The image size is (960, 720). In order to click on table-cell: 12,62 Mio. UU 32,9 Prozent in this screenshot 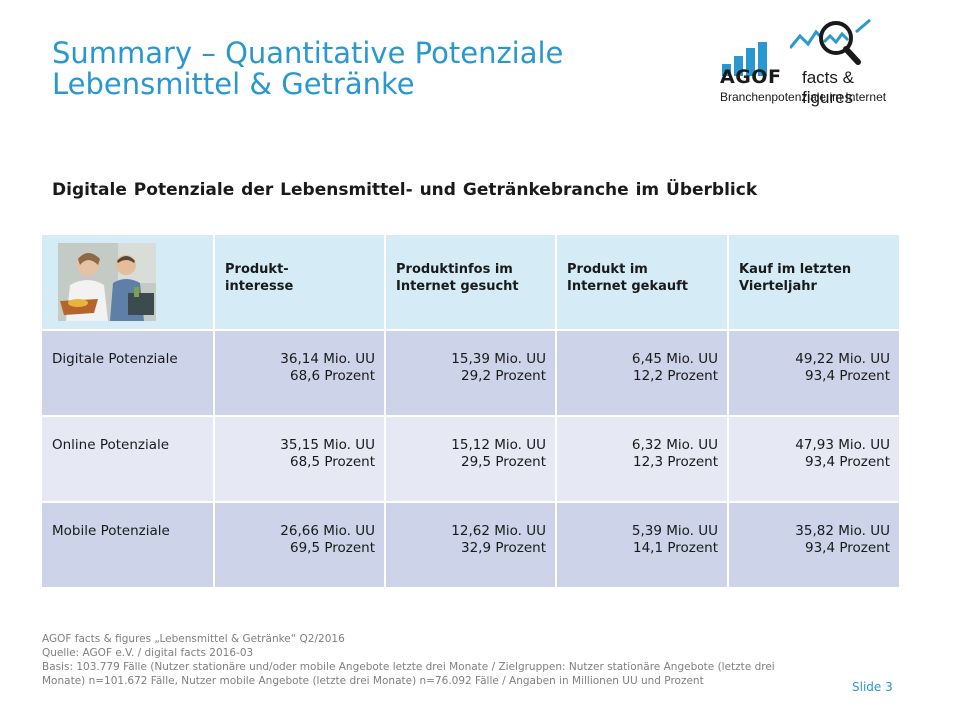, I will do `click(471, 545)`.